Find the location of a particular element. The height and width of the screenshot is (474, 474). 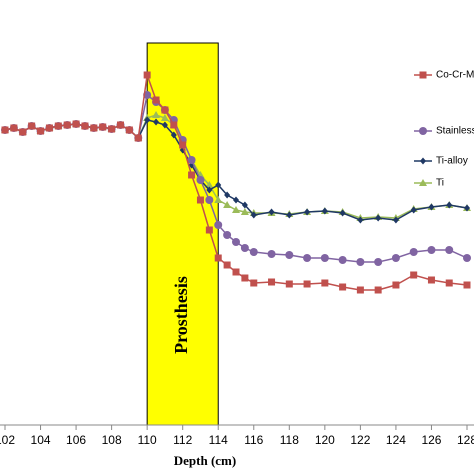

x-tick-label: 118 is located at coordinates (289, 440).